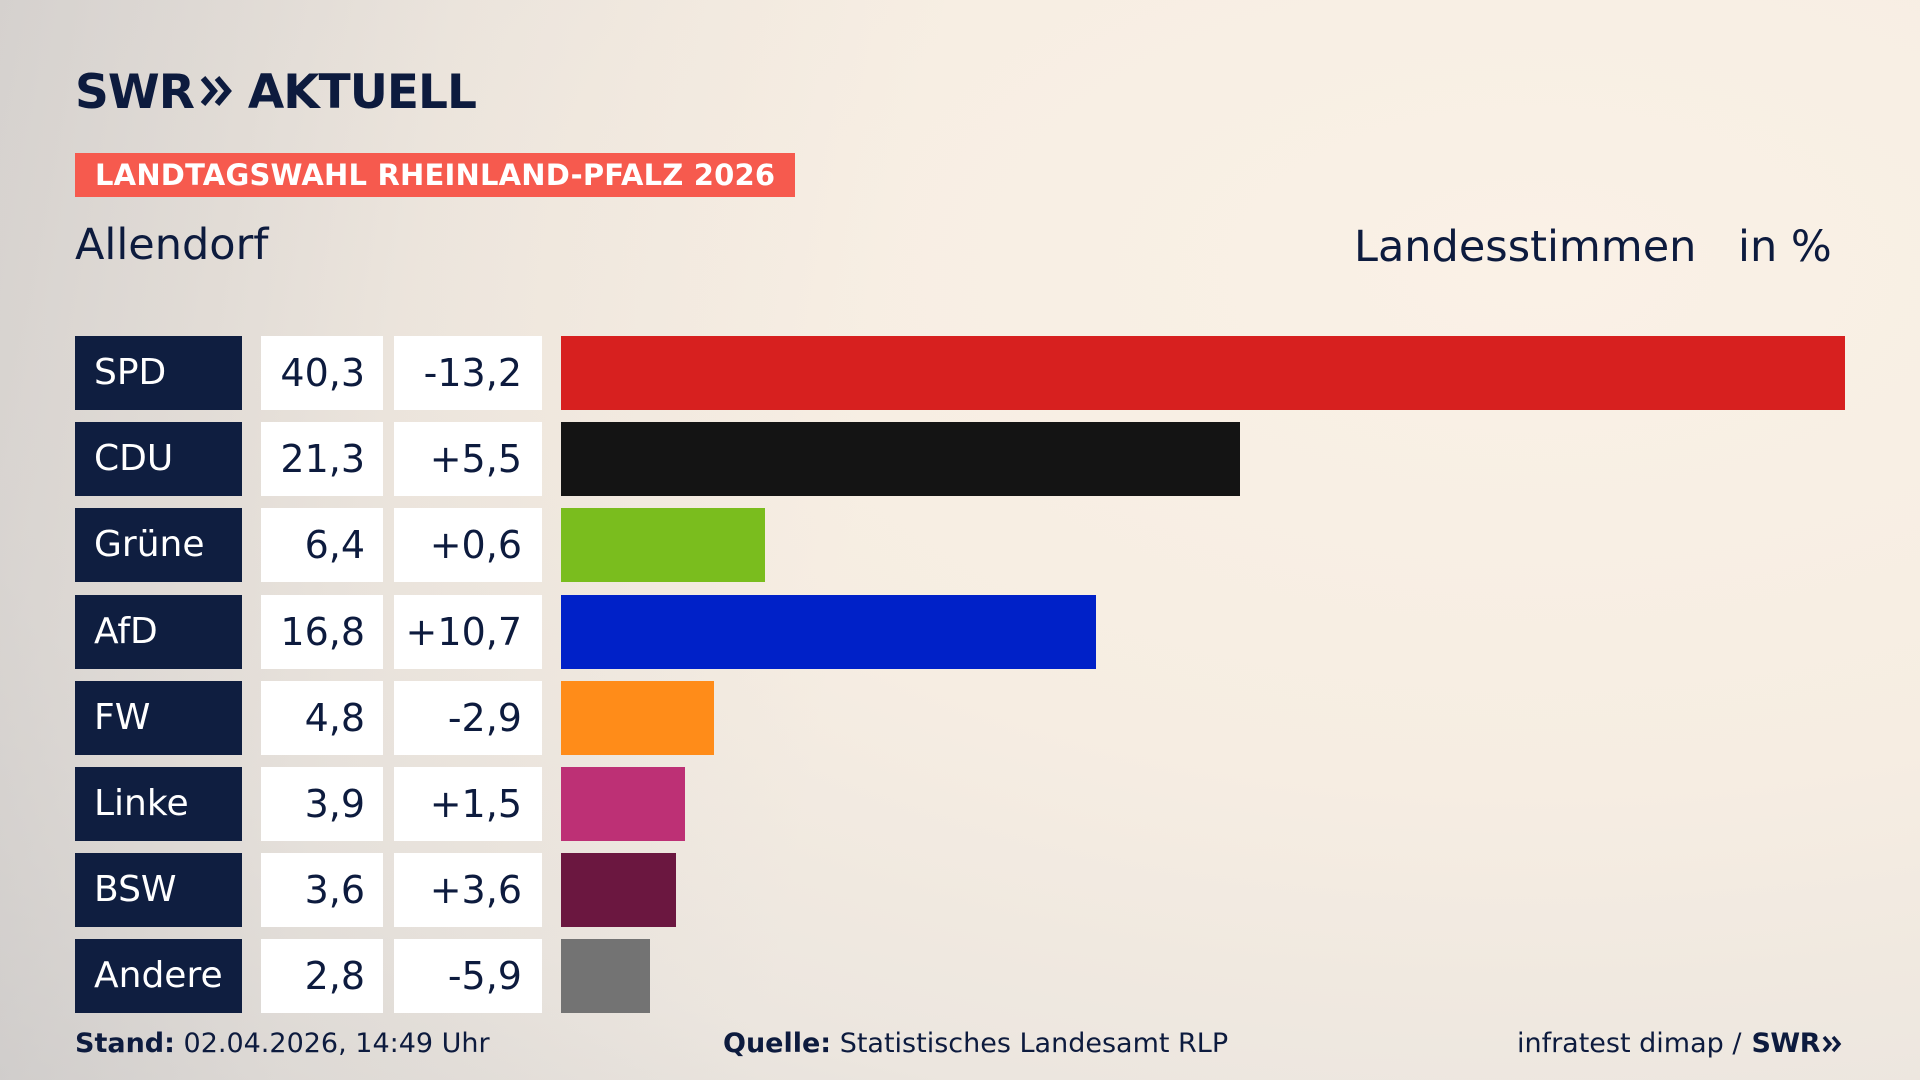 Image resolution: width=1920 pixels, height=1080 pixels. Describe the element at coordinates (158, 890) in the screenshot. I see `party-label: BSW` at that location.